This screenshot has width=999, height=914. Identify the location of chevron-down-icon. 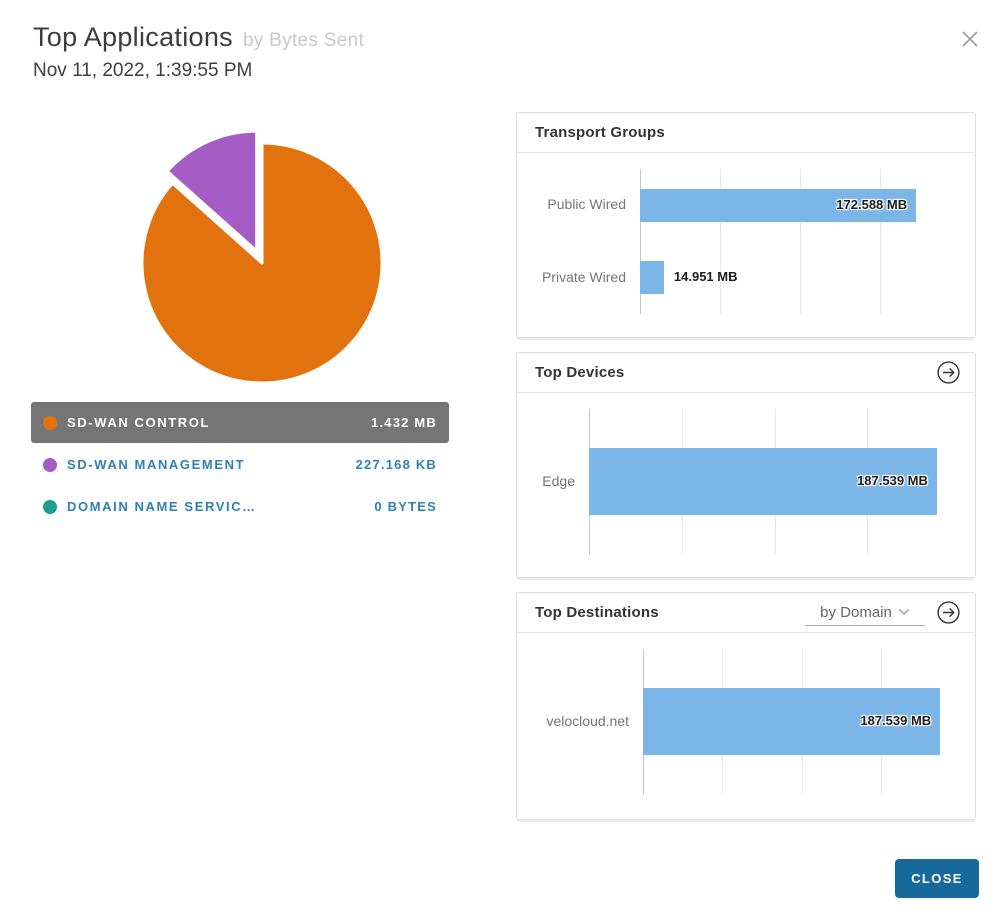
(903, 612).